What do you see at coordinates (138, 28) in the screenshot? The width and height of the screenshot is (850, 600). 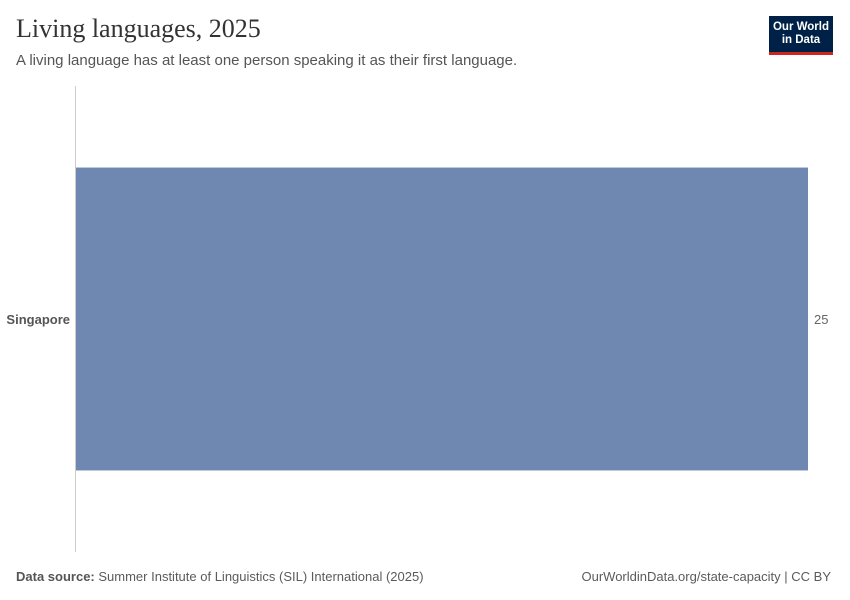 I see `chart-title: Living languages, 2025` at bounding box center [138, 28].